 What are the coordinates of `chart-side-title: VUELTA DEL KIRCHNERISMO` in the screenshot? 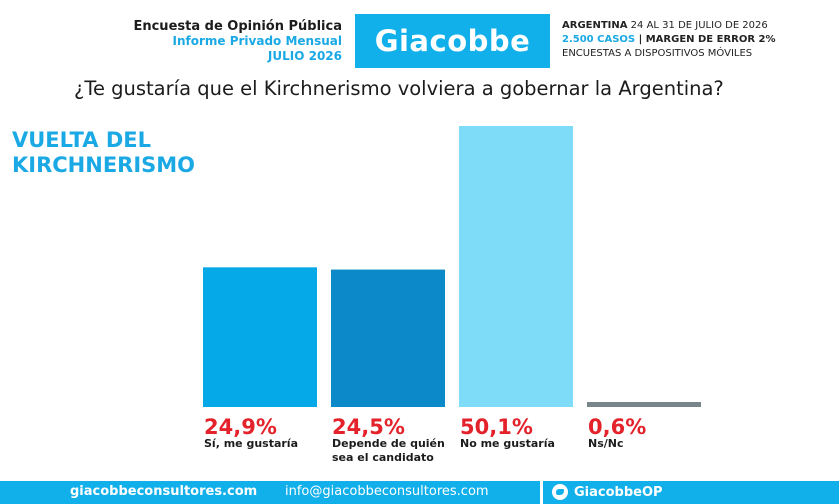 It's located at (104, 152).